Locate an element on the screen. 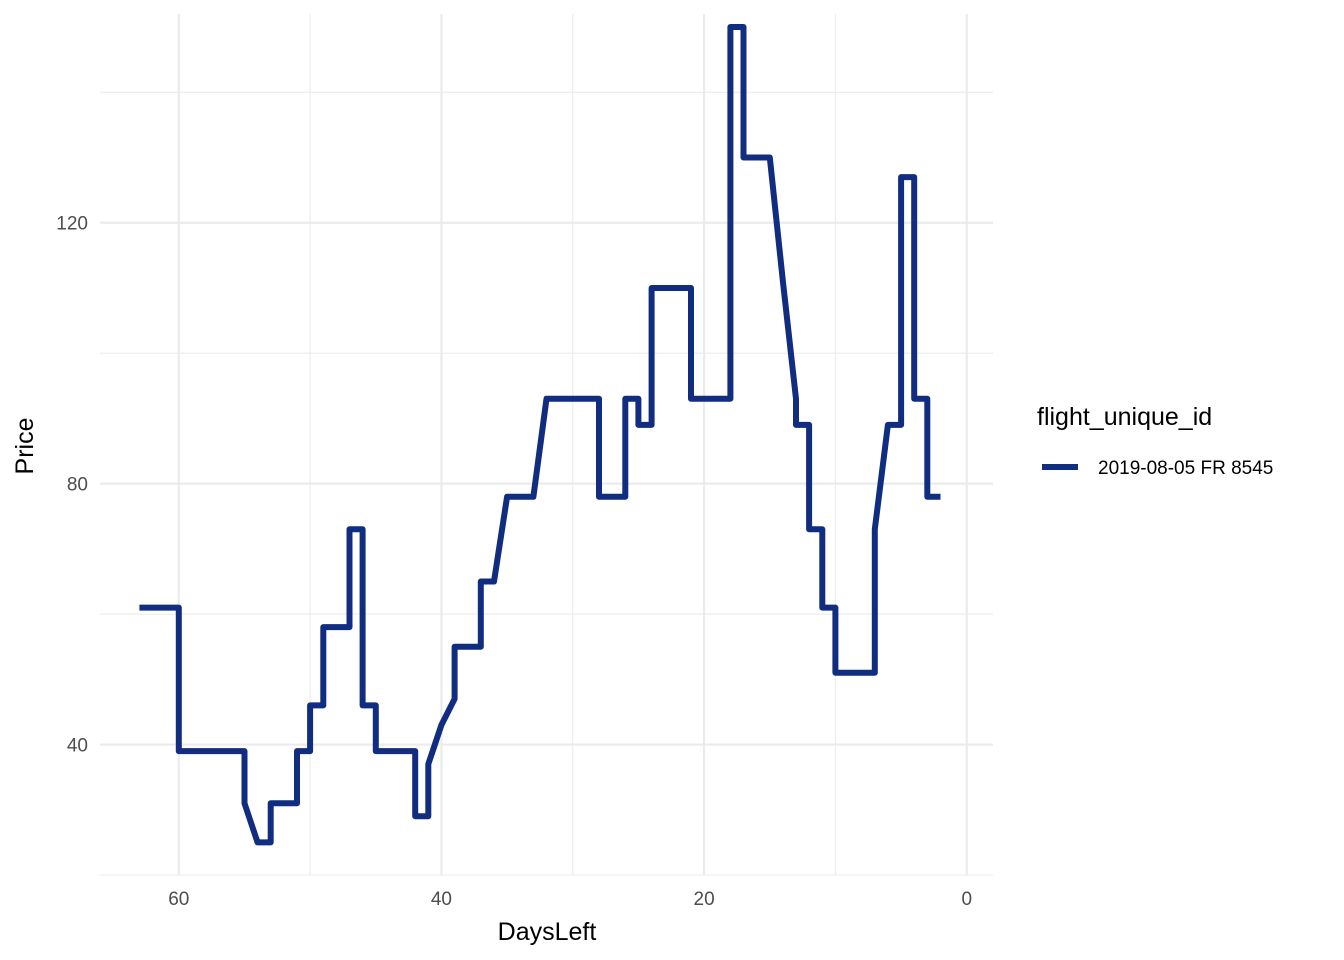  y-tick-label: 40 is located at coordinates (77, 746).